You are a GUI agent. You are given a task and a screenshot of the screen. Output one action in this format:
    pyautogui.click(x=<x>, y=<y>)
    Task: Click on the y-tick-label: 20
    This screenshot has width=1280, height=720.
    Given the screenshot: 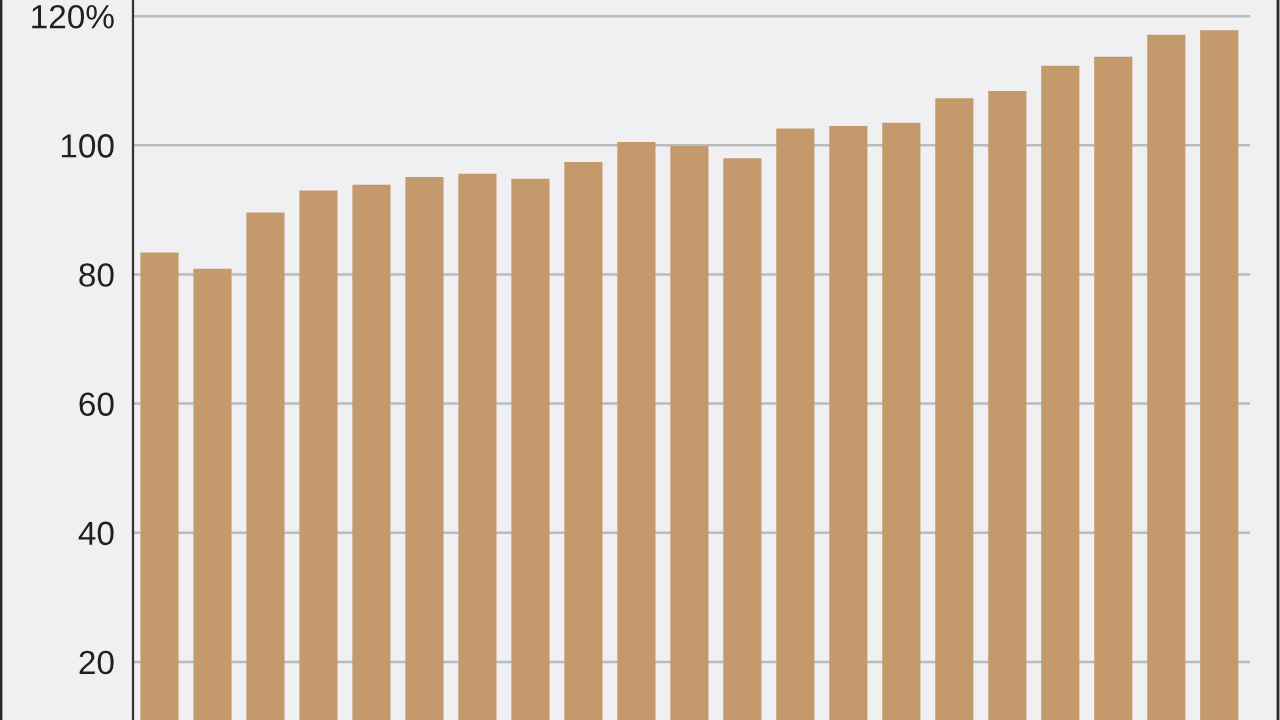 What is the action you would take?
    pyautogui.click(x=96, y=662)
    